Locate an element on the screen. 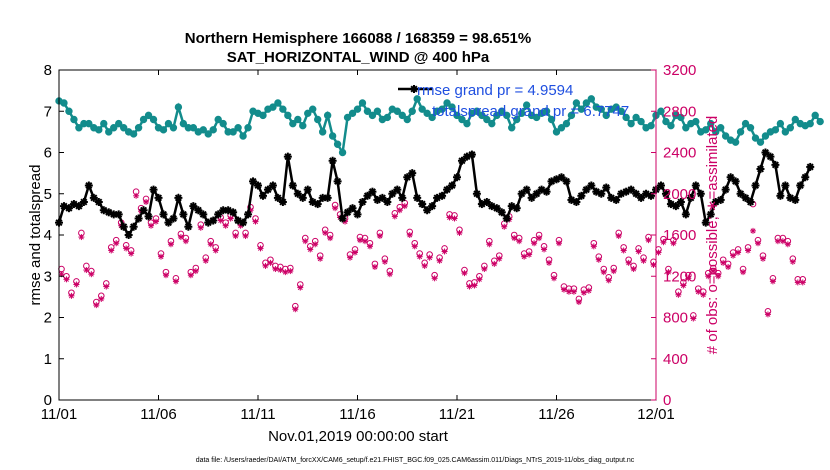 The image size is (830, 470). y-left-tick-label: 4 is located at coordinates (48, 235).